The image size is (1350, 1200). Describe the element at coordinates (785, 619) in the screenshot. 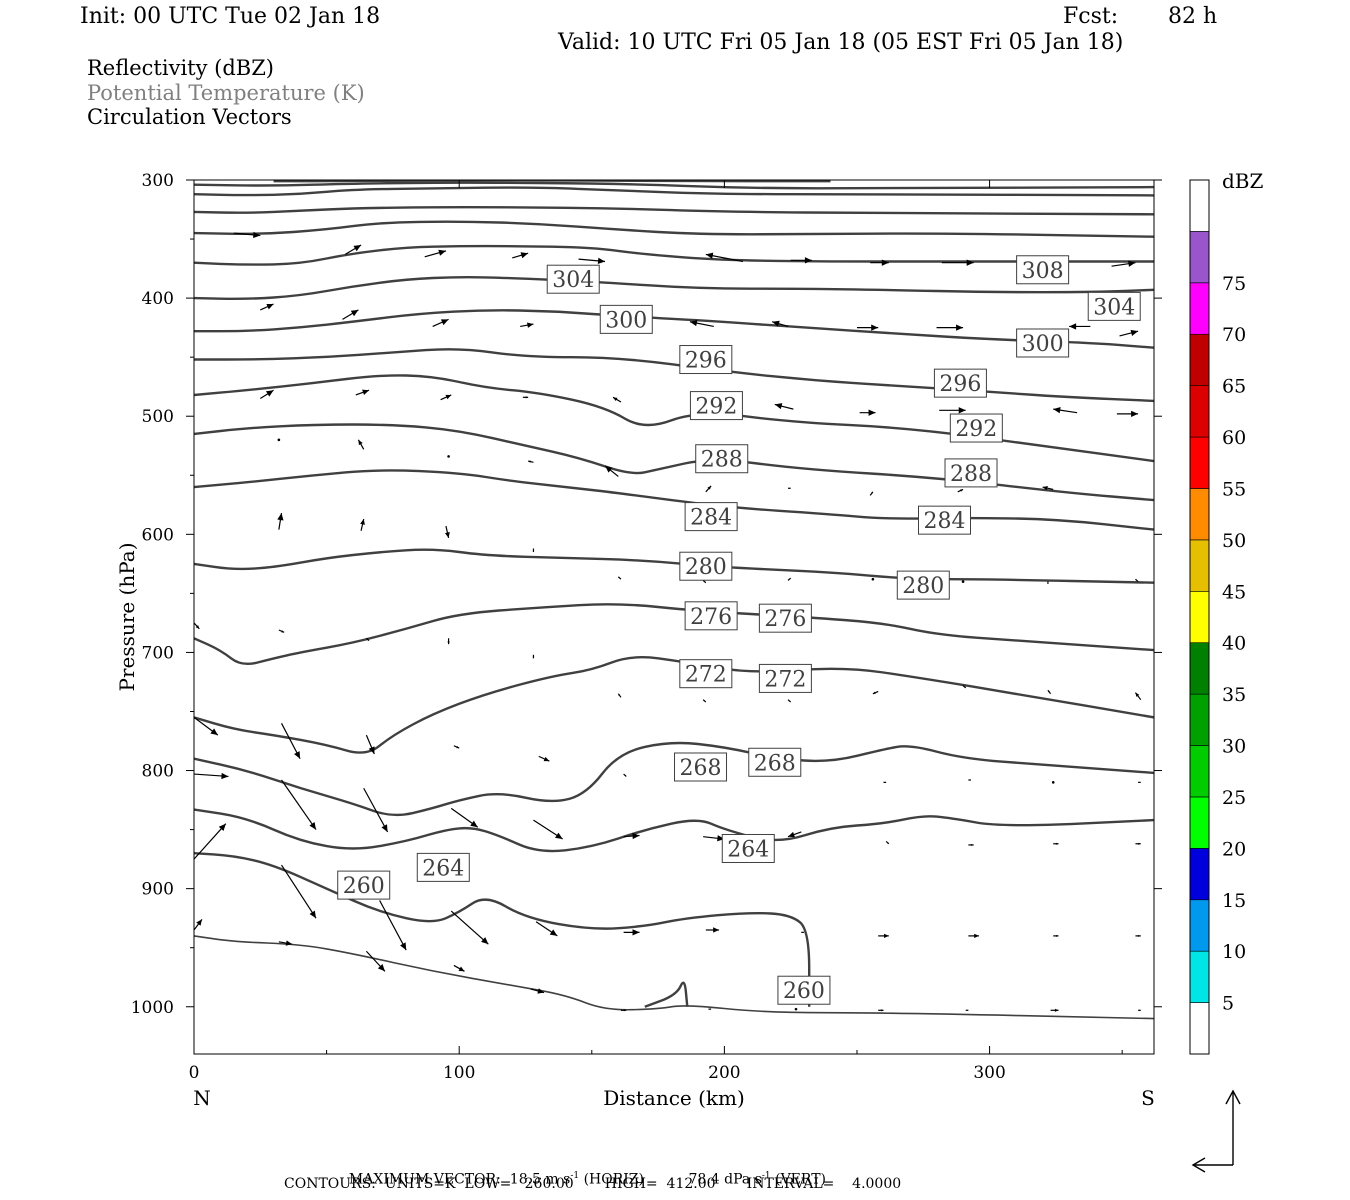

I see `contour-label-text: 276` at that location.